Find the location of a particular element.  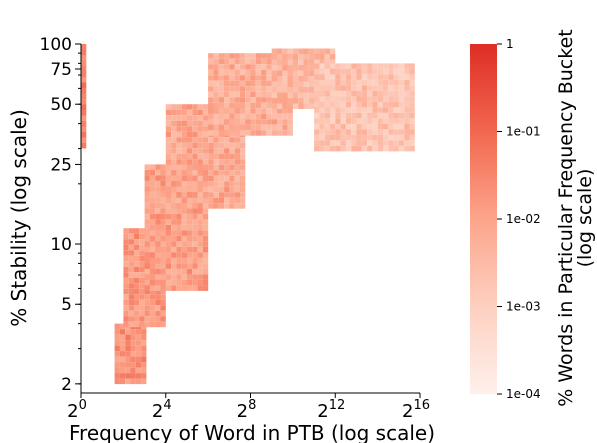

y-tick-label: 10 is located at coordinates (61, 245).